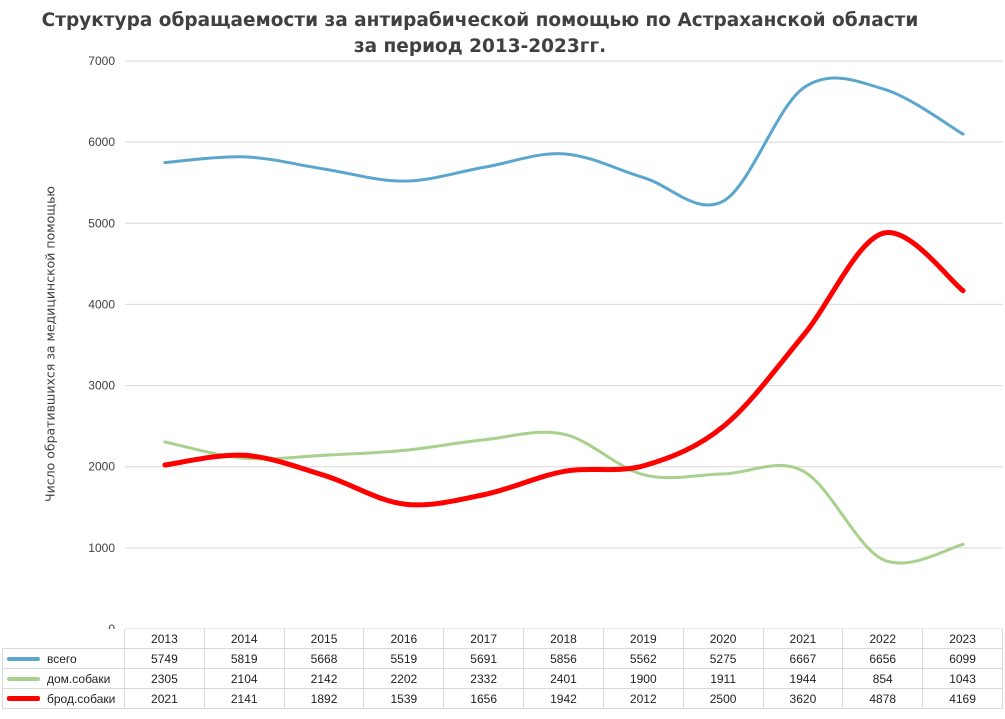 The width and height of the screenshot is (1005, 719). I want to click on data-cell: 5519, so click(404, 658).